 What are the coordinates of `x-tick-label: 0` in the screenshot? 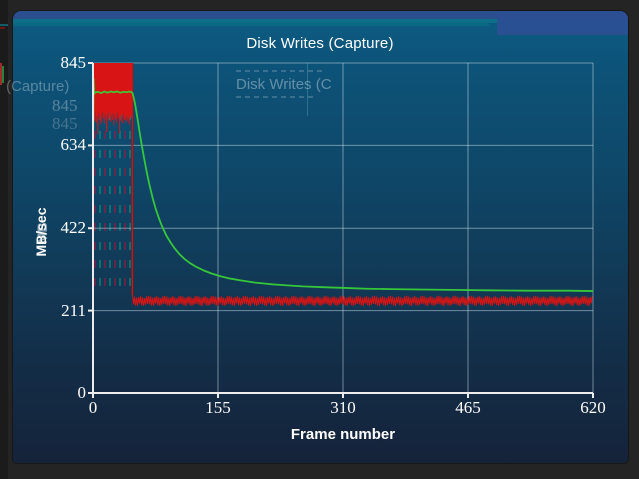 It's located at (93, 407).